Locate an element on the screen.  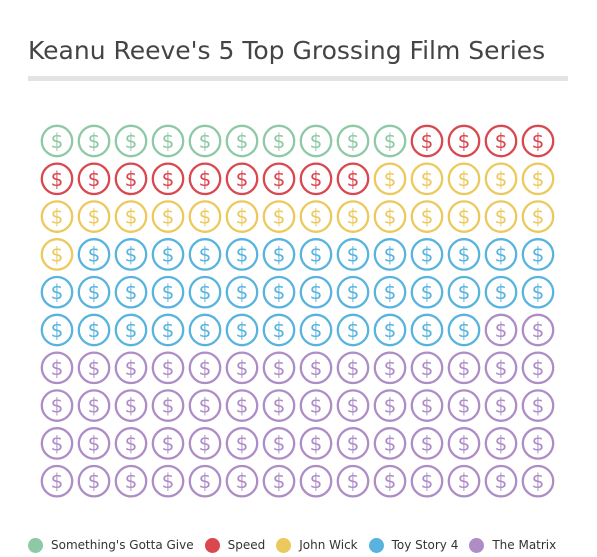
legend-item: John Wick is located at coordinates (317, 545).